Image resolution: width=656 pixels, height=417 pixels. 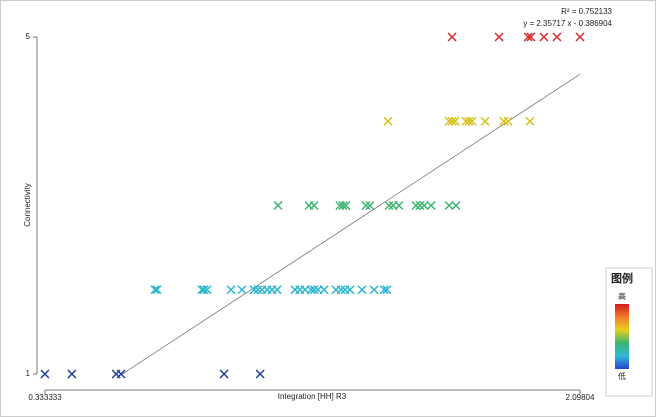 What do you see at coordinates (622, 278) in the screenshot?
I see `legend-title: 图例` at bounding box center [622, 278].